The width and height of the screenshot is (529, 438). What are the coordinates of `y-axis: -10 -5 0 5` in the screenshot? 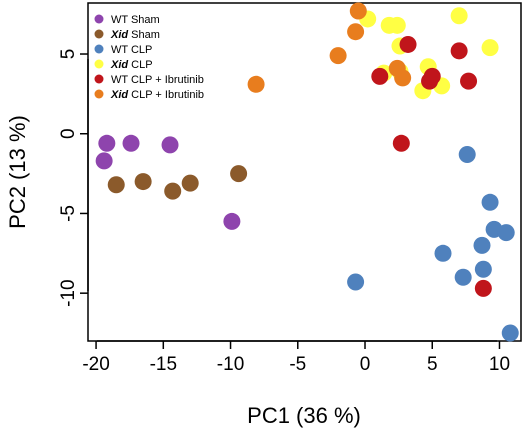 It's located at (73, 178).